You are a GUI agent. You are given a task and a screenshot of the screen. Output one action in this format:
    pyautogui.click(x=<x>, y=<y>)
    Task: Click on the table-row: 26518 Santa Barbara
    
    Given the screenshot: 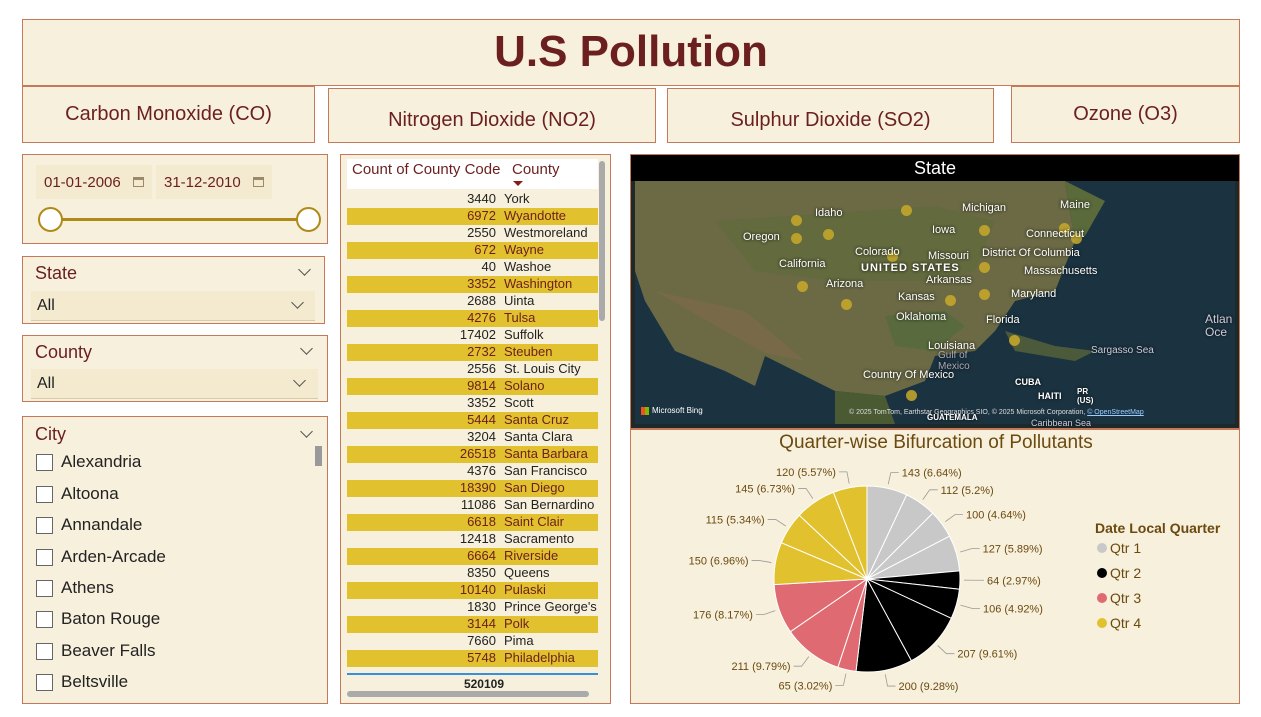 What is the action you would take?
    pyautogui.click(x=472, y=454)
    